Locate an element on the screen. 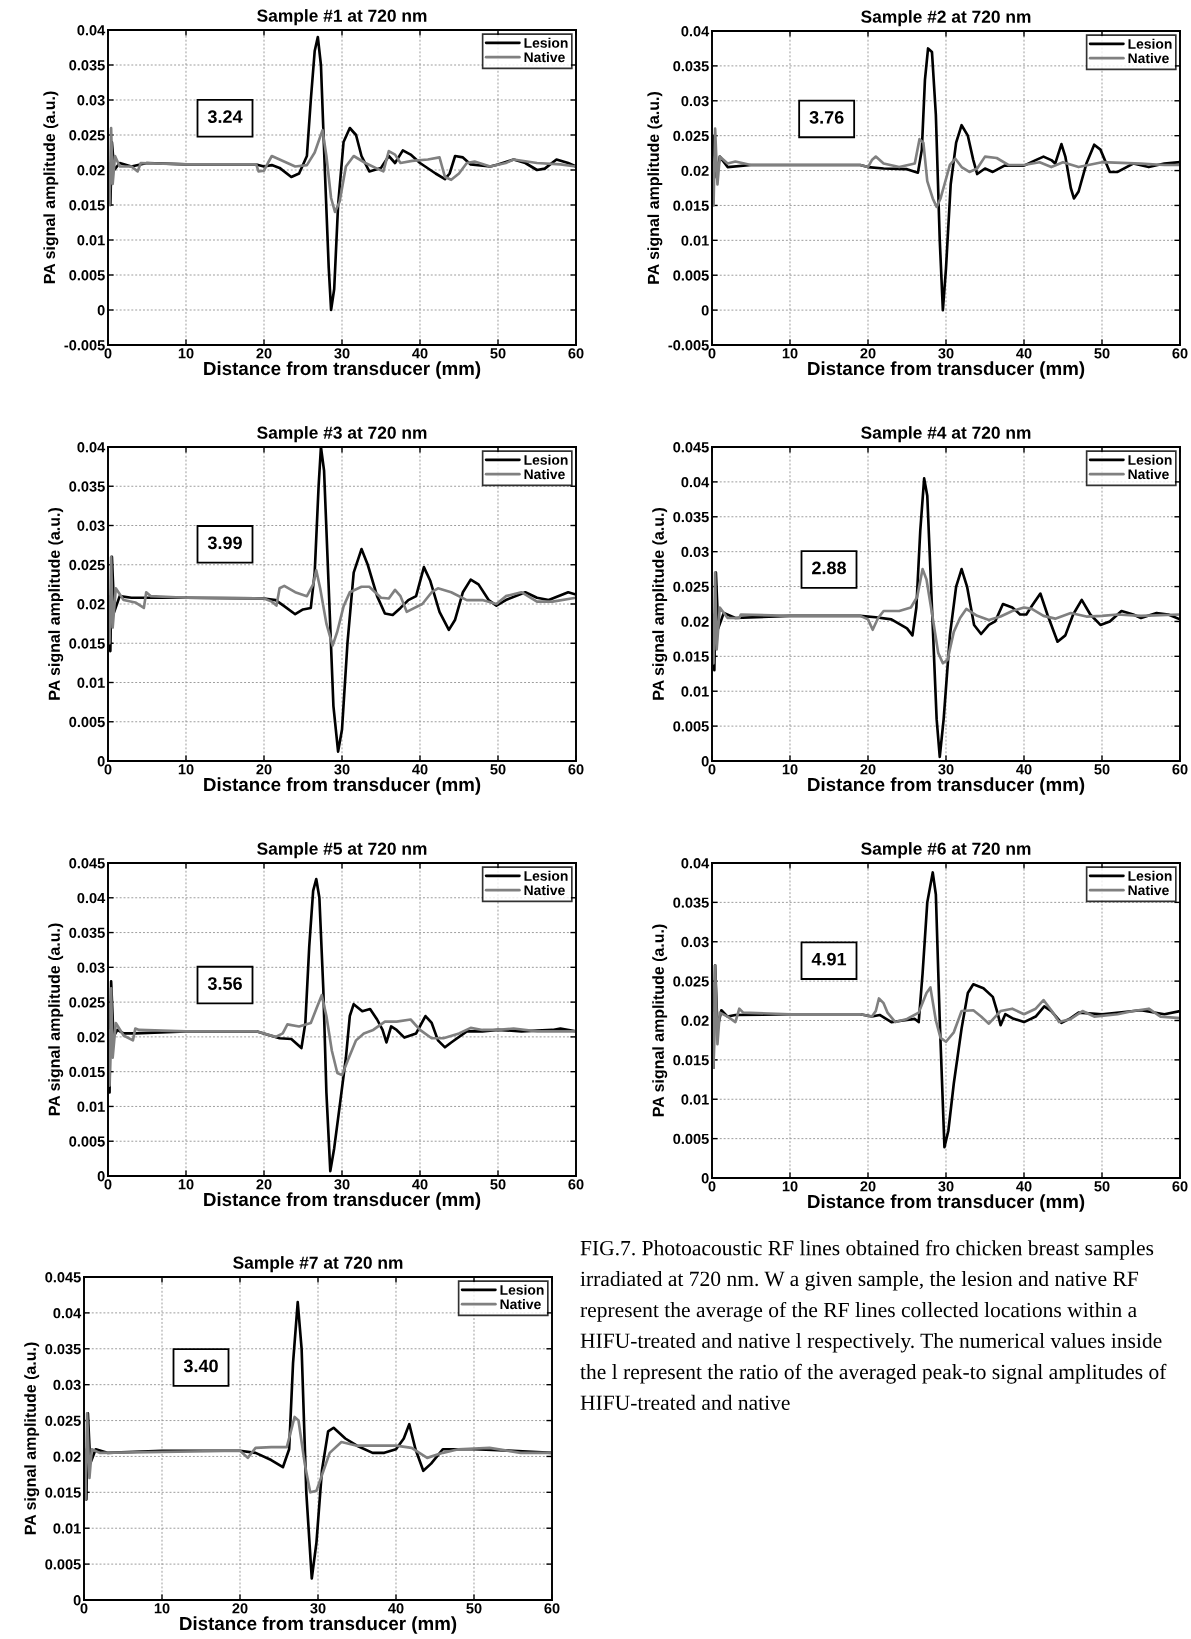  chart-title: Sample #3 at 720 nm is located at coordinates (342, 434).